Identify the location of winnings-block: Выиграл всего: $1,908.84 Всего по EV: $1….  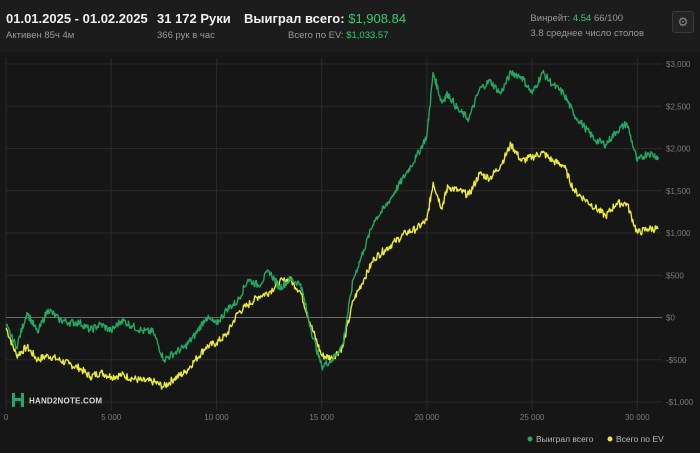
(325, 26).